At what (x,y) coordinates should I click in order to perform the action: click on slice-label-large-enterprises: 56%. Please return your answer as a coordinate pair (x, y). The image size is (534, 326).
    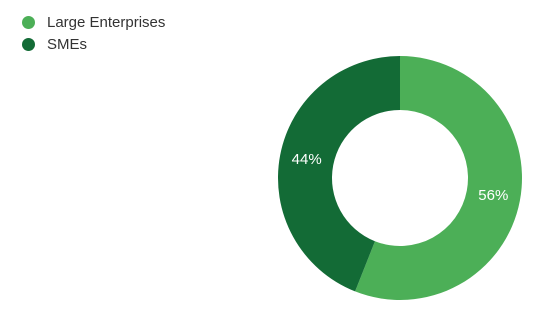
    Looking at the image, I should click on (493, 195).